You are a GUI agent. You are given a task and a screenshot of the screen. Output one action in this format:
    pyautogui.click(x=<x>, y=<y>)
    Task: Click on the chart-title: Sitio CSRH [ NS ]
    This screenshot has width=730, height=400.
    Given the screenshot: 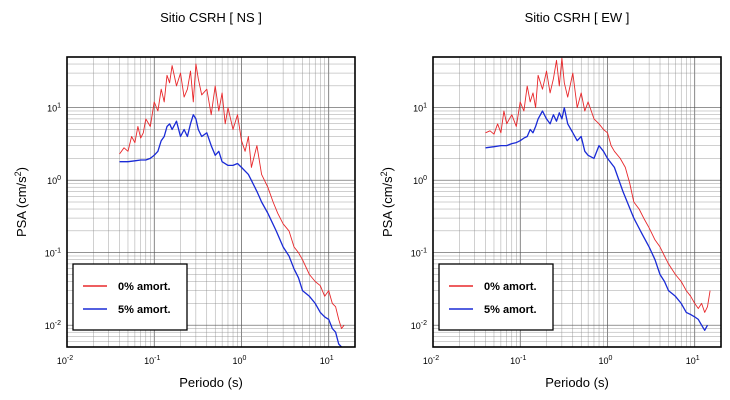 What is the action you would take?
    pyautogui.click(x=211, y=17)
    